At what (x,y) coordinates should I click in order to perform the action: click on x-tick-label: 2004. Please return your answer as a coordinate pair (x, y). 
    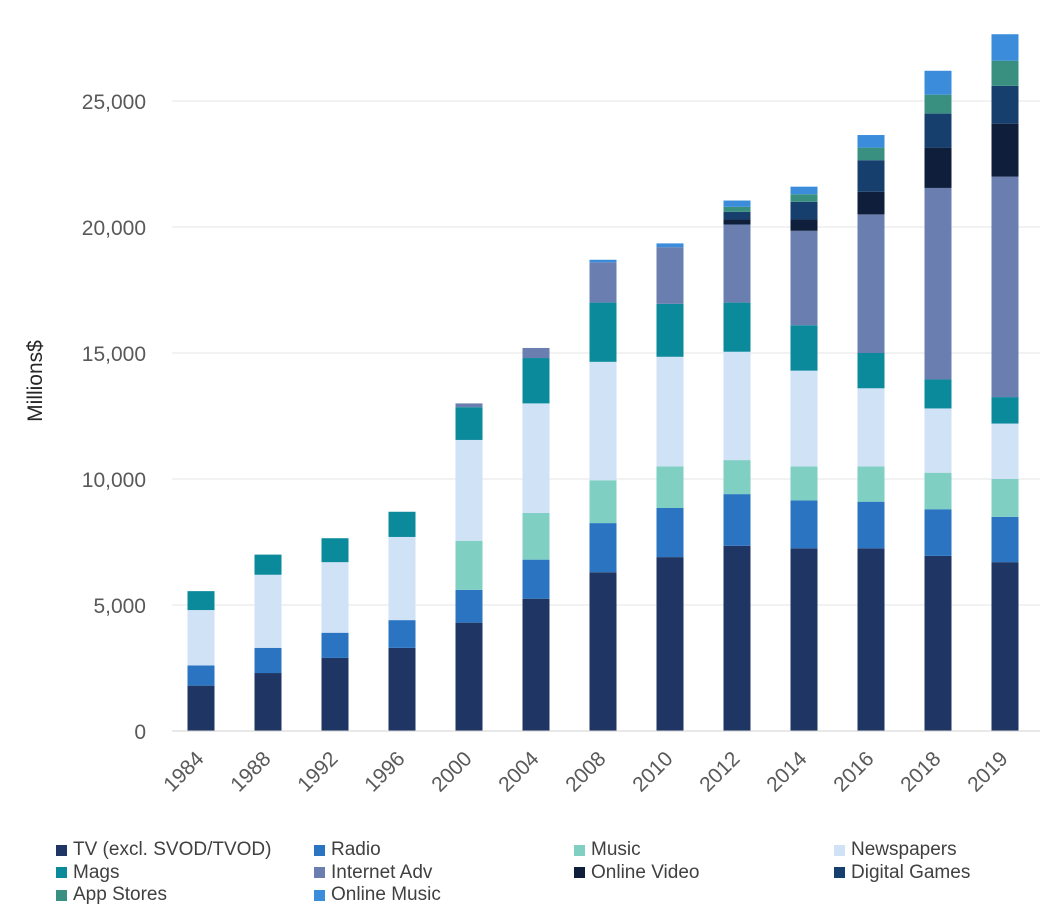
    Looking at the image, I should click on (519, 772).